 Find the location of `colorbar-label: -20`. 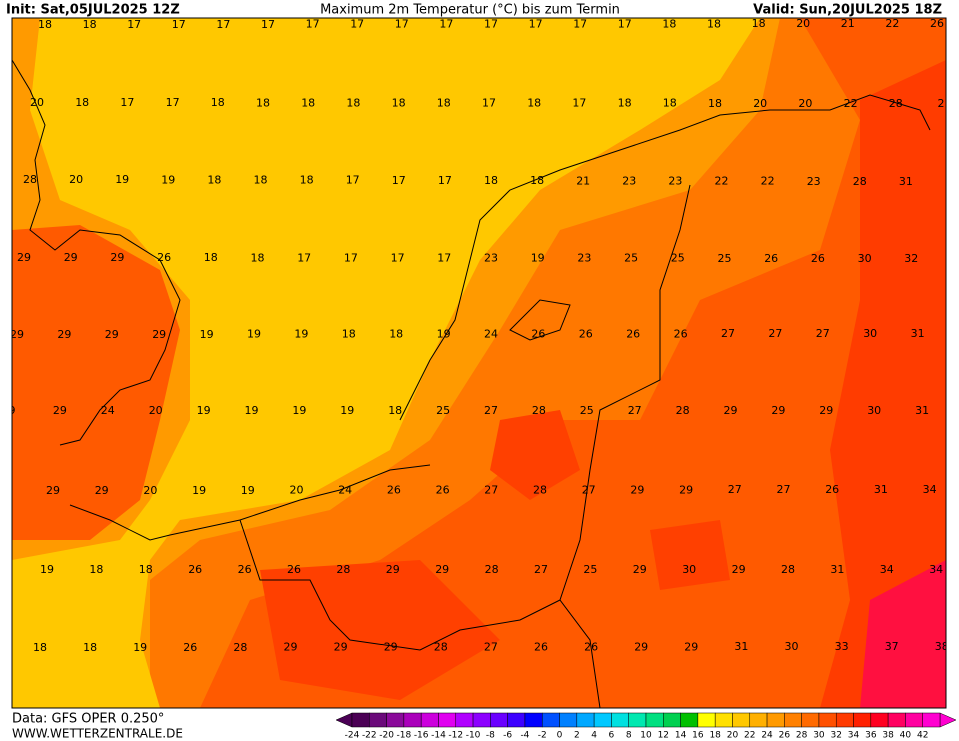

colorbar-label: -20 is located at coordinates (386, 736).